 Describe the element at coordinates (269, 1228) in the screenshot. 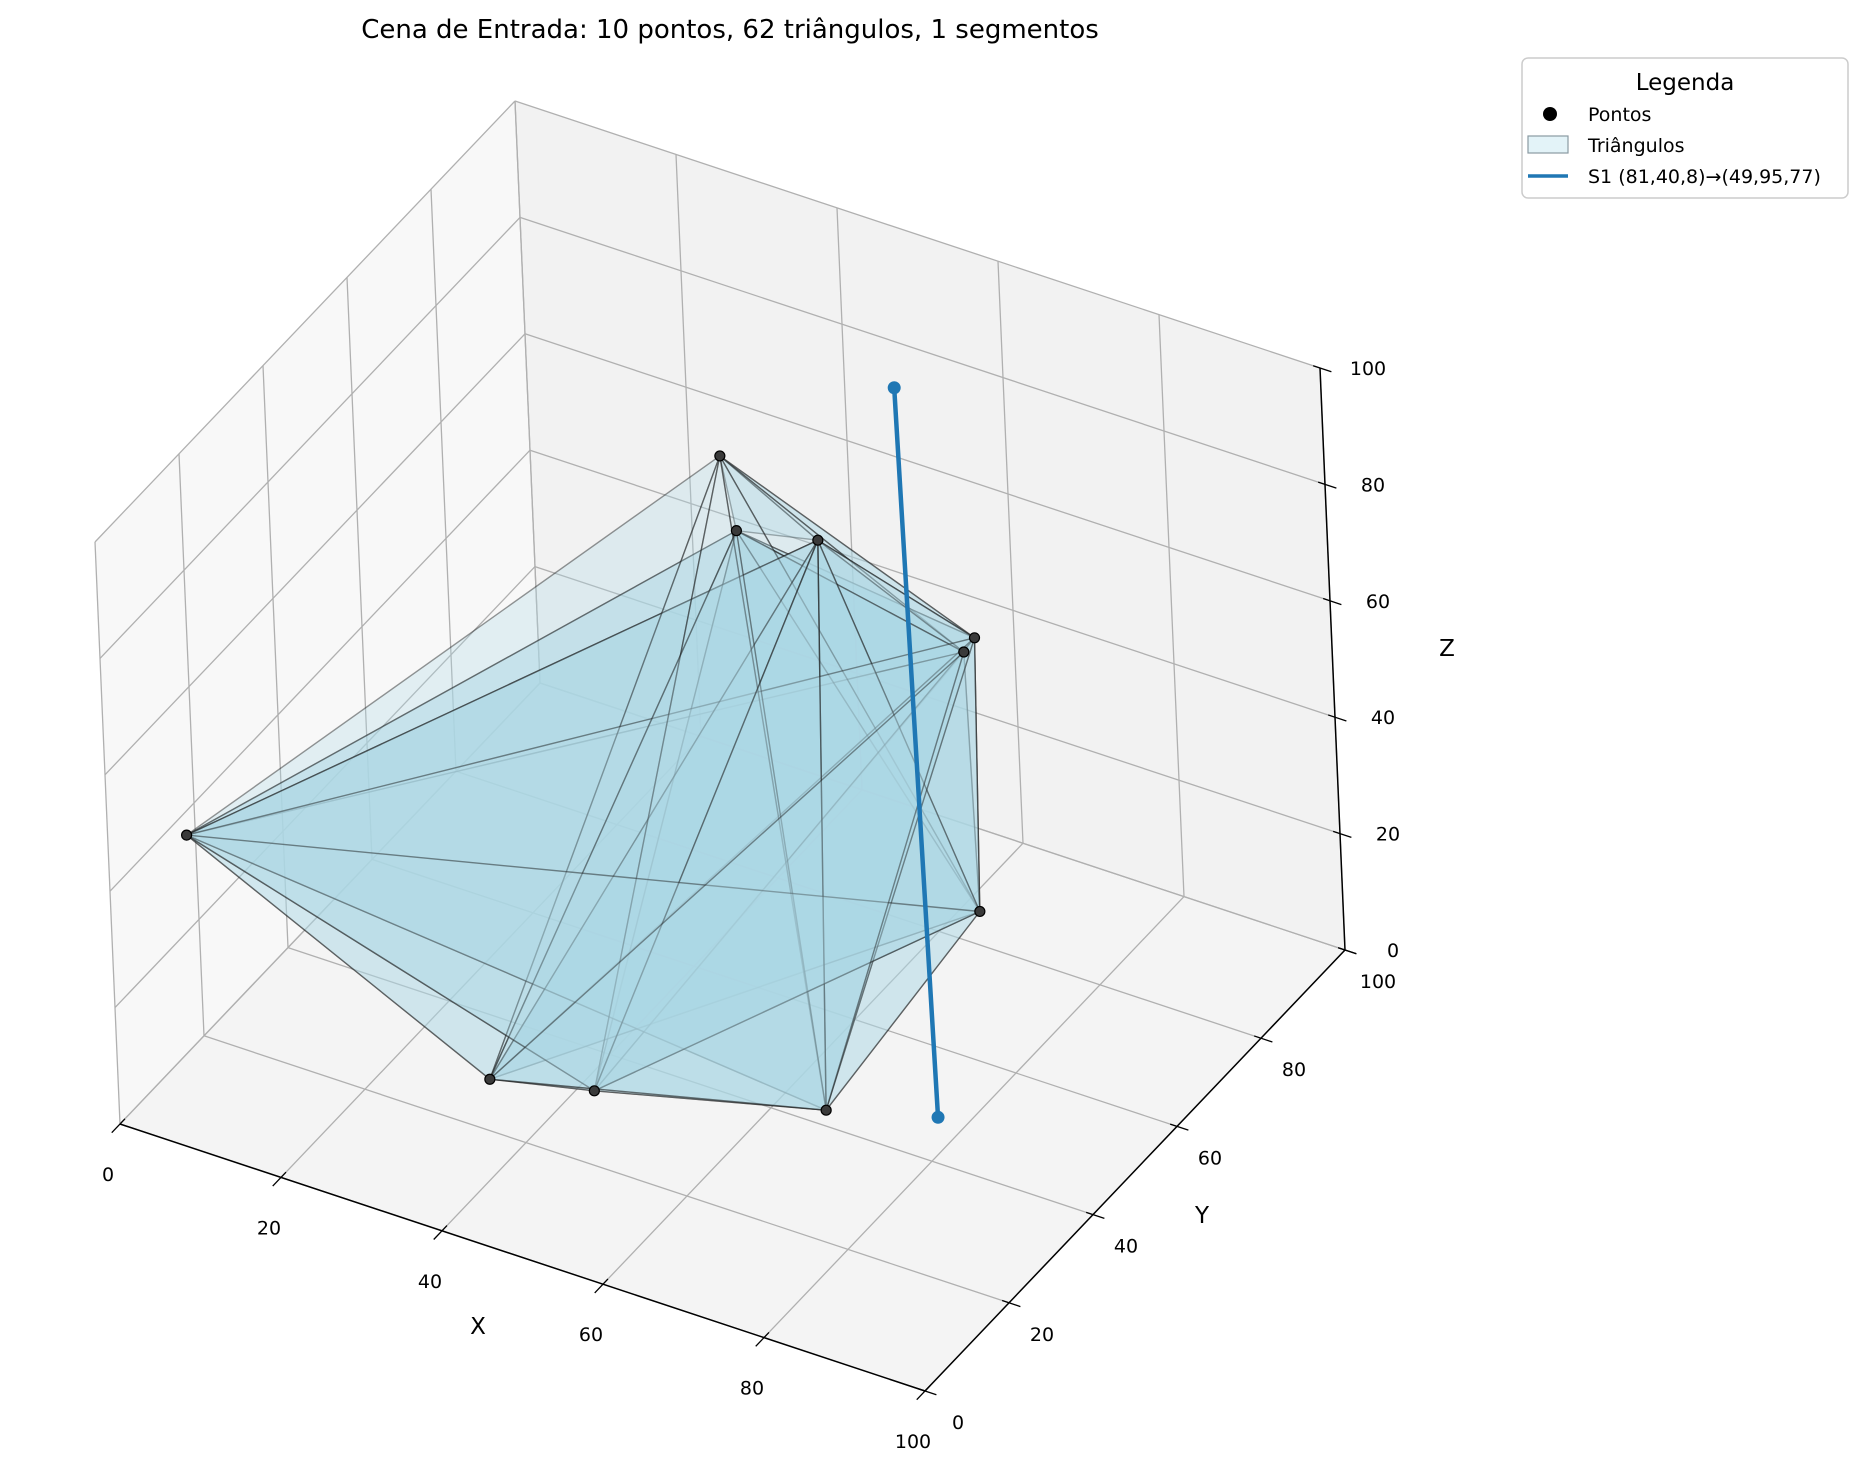

I see `x-tick-label: 20` at that location.